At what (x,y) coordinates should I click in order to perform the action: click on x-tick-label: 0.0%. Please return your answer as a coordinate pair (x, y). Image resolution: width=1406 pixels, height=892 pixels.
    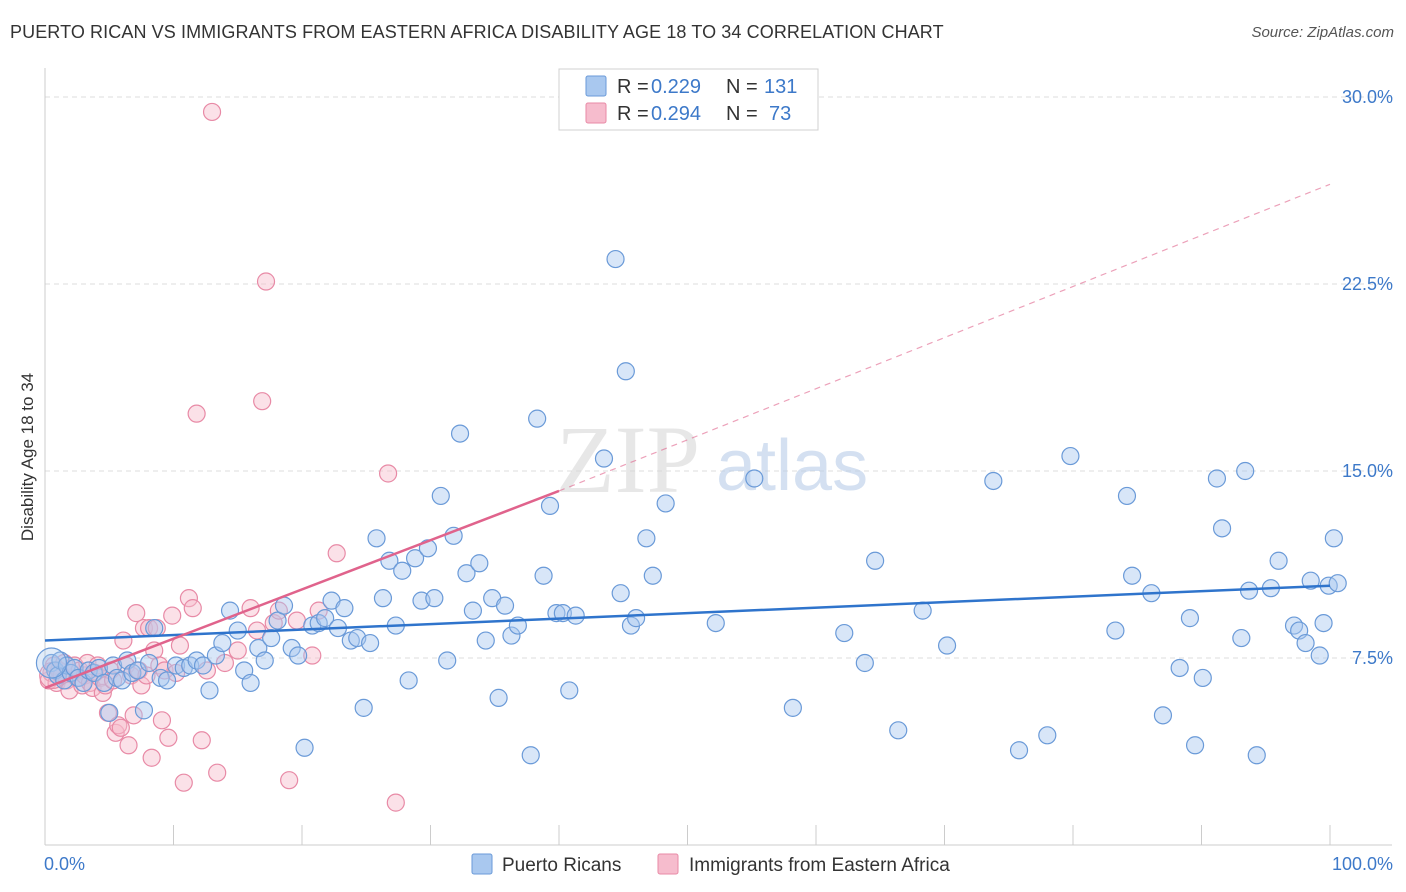
    Looking at the image, I should click on (64, 864).